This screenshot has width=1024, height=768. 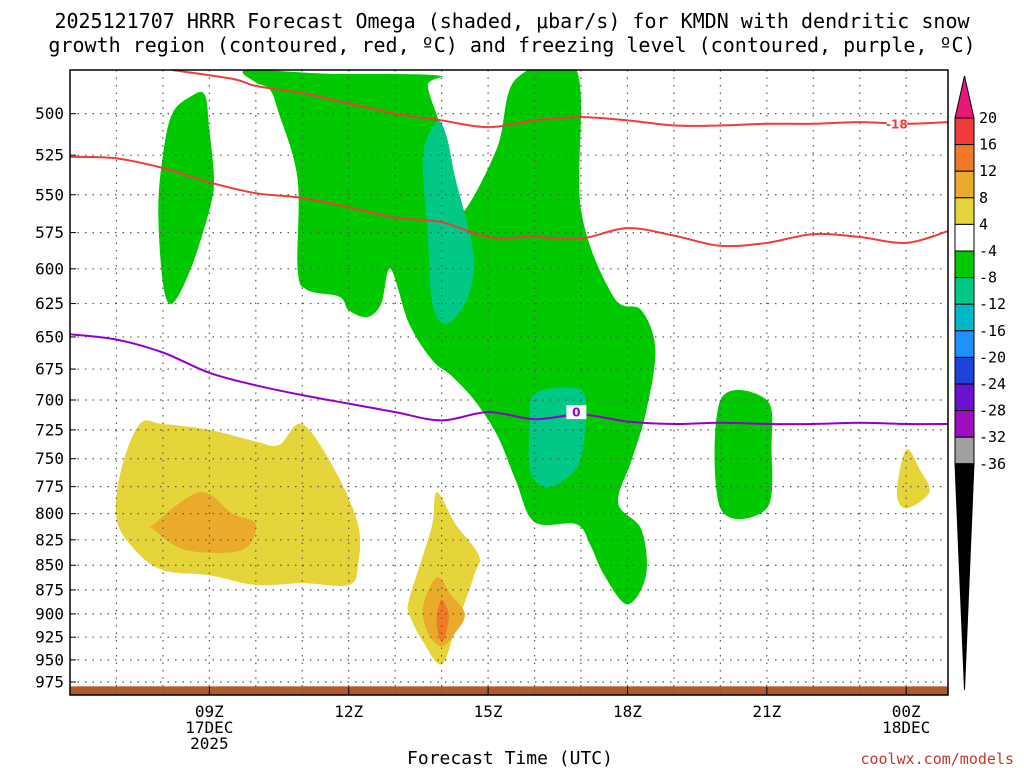 I want to click on freezing-level-contour-label-bg, so click(x=576, y=412).